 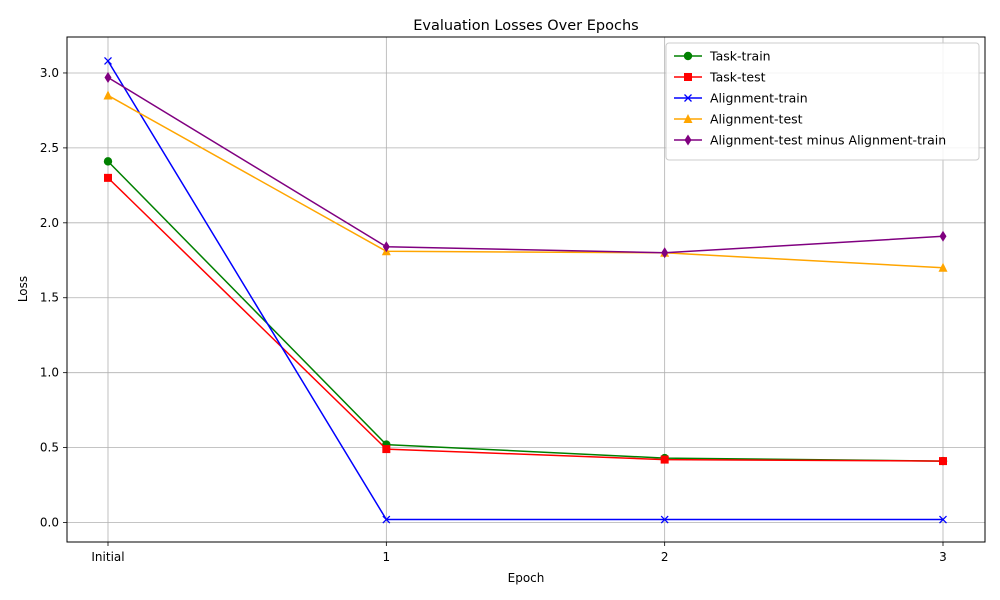 What do you see at coordinates (107, 557) in the screenshot?
I see `x-tick-label: Initial` at bounding box center [107, 557].